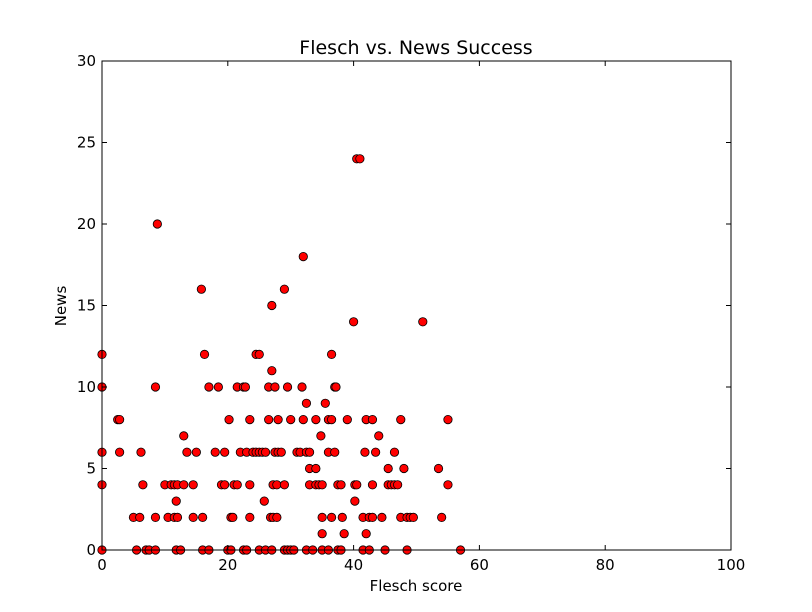 The height and width of the screenshot is (612, 812). Describe the element at coordinates (86, 61) in the screenshot. I see `y-tick-label: 30` at that location.